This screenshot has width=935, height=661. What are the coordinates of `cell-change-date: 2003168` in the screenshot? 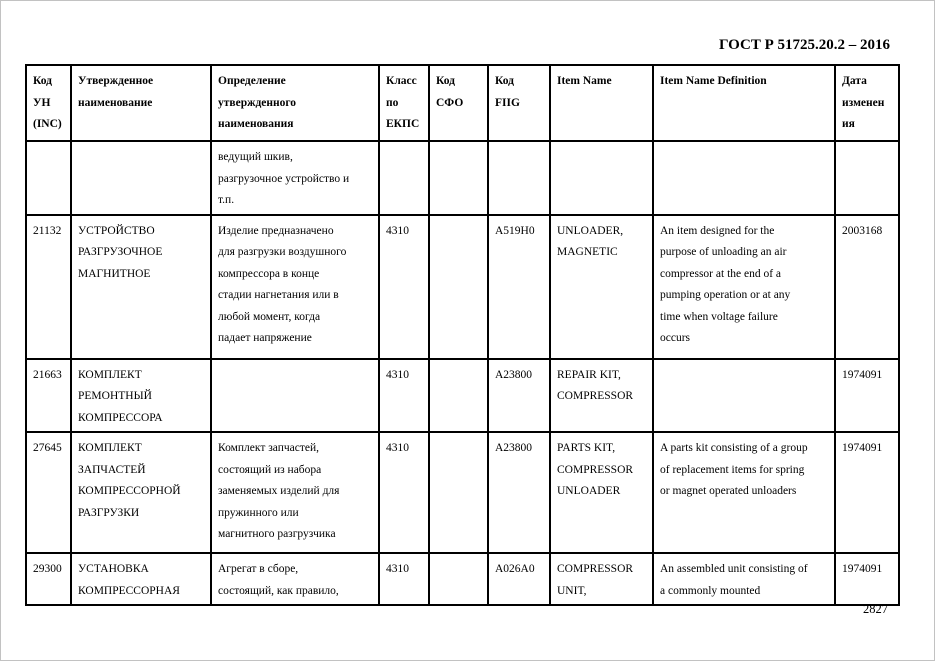 It's located at (867, 286).